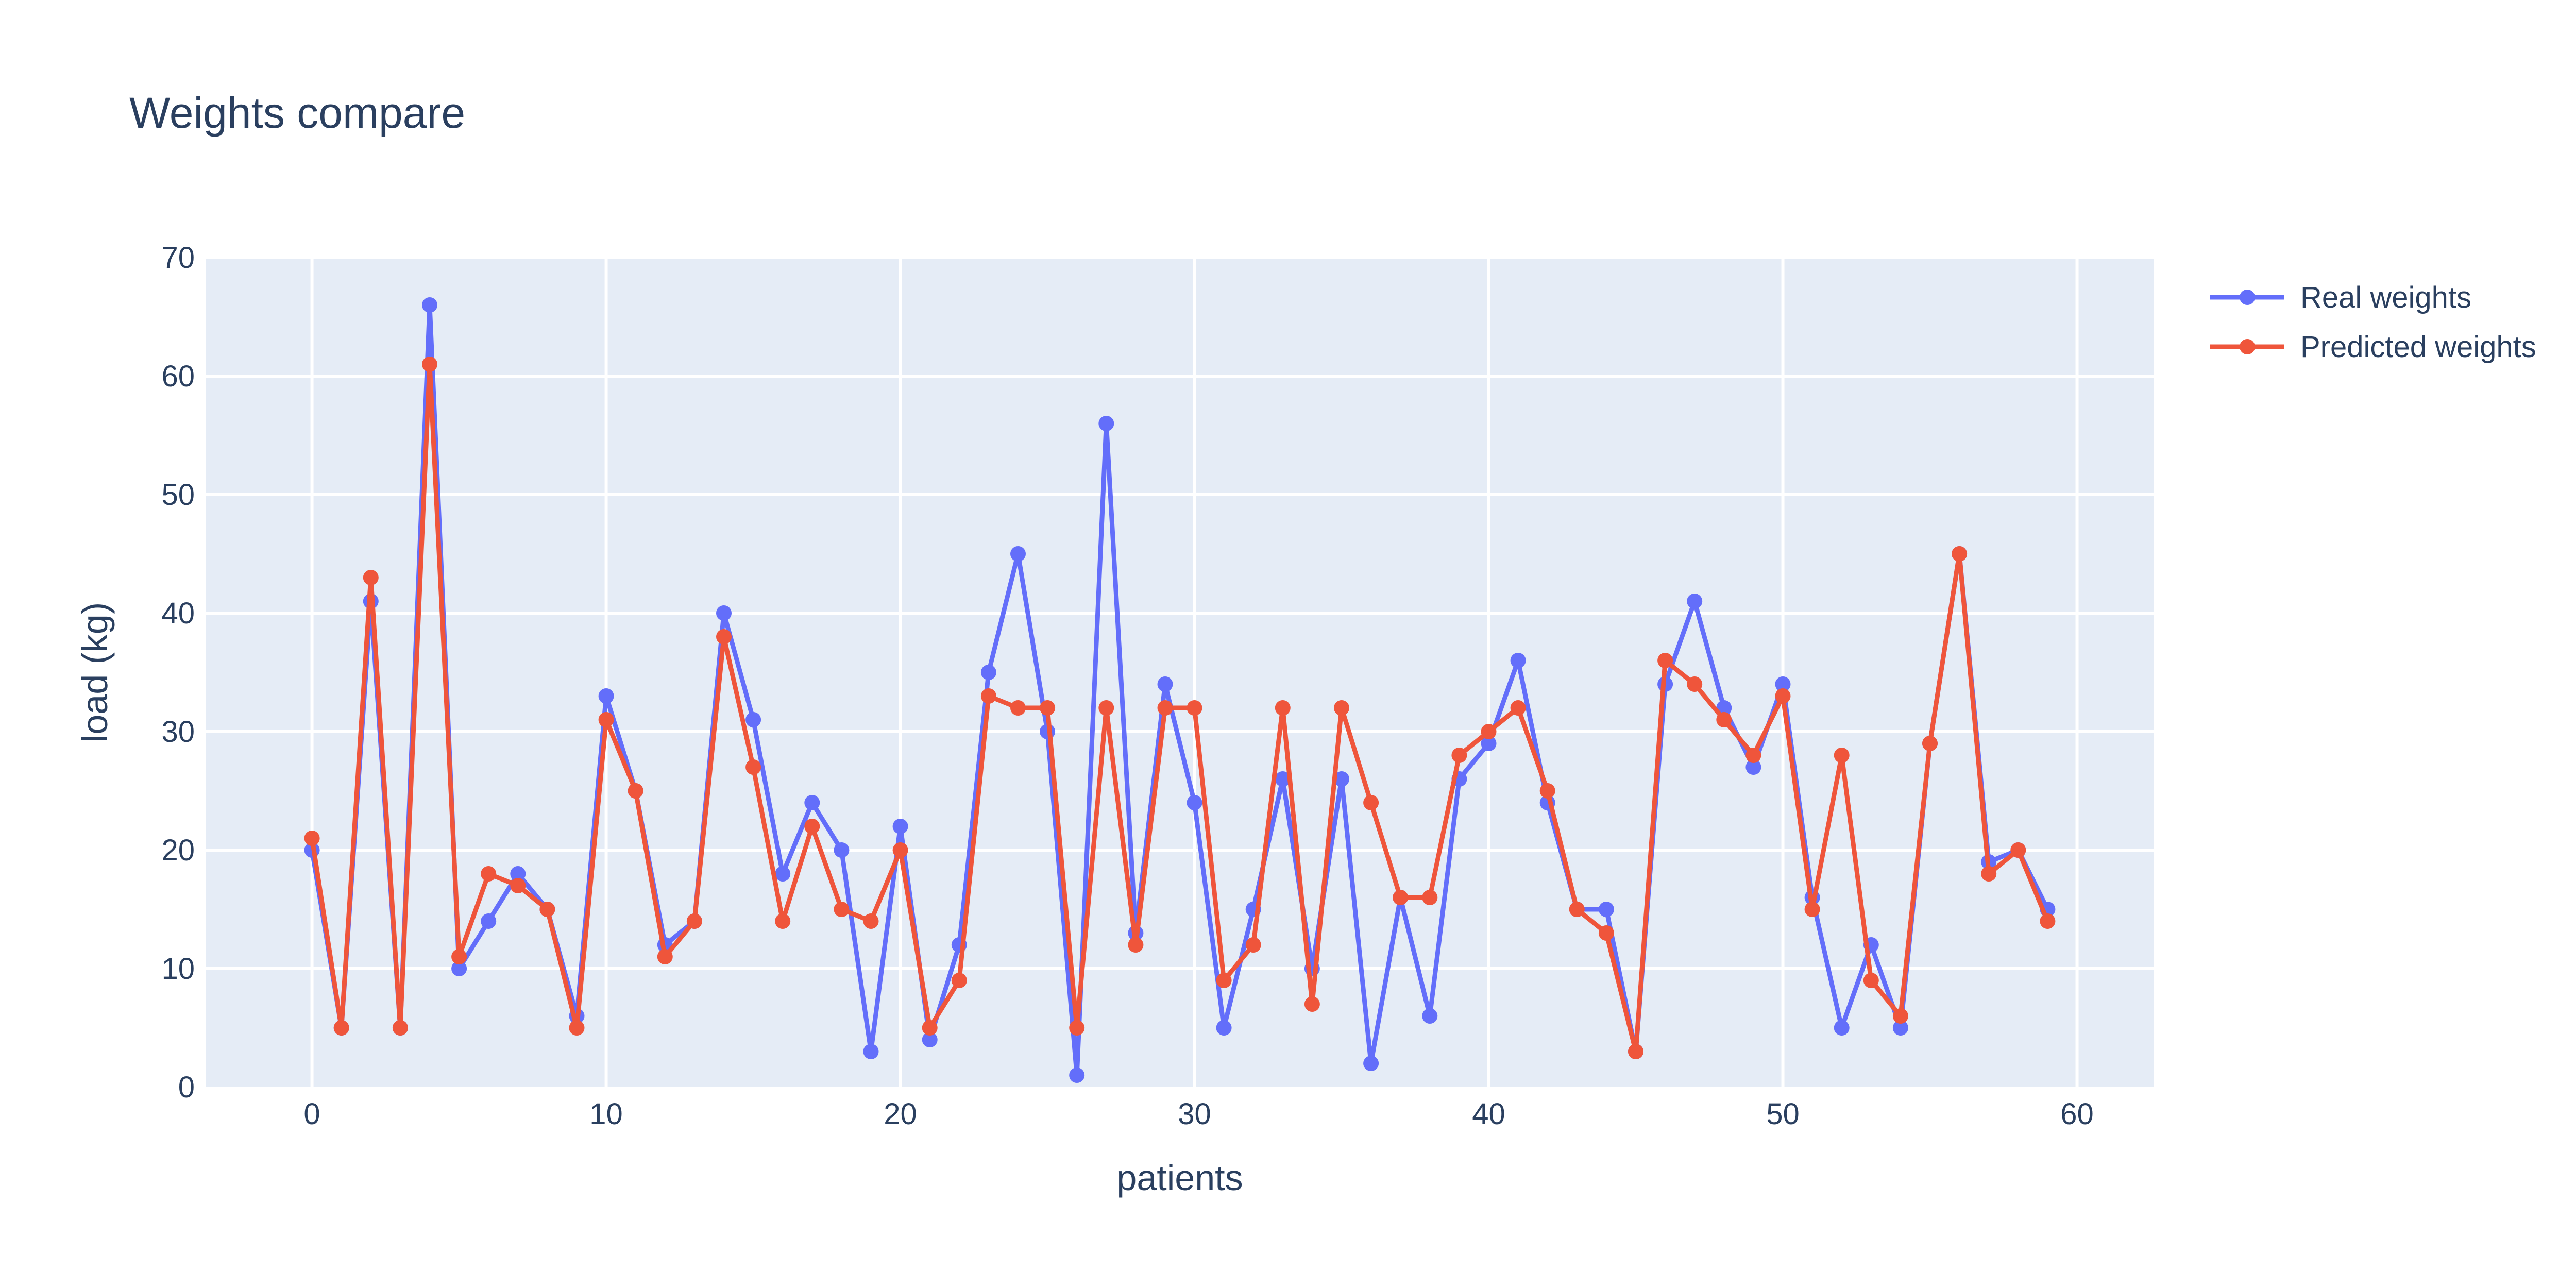  What do you see at coordinates (178, 258) in the screenshot?
I see `y-tick-label: 70` at bounding box center [178, 258].